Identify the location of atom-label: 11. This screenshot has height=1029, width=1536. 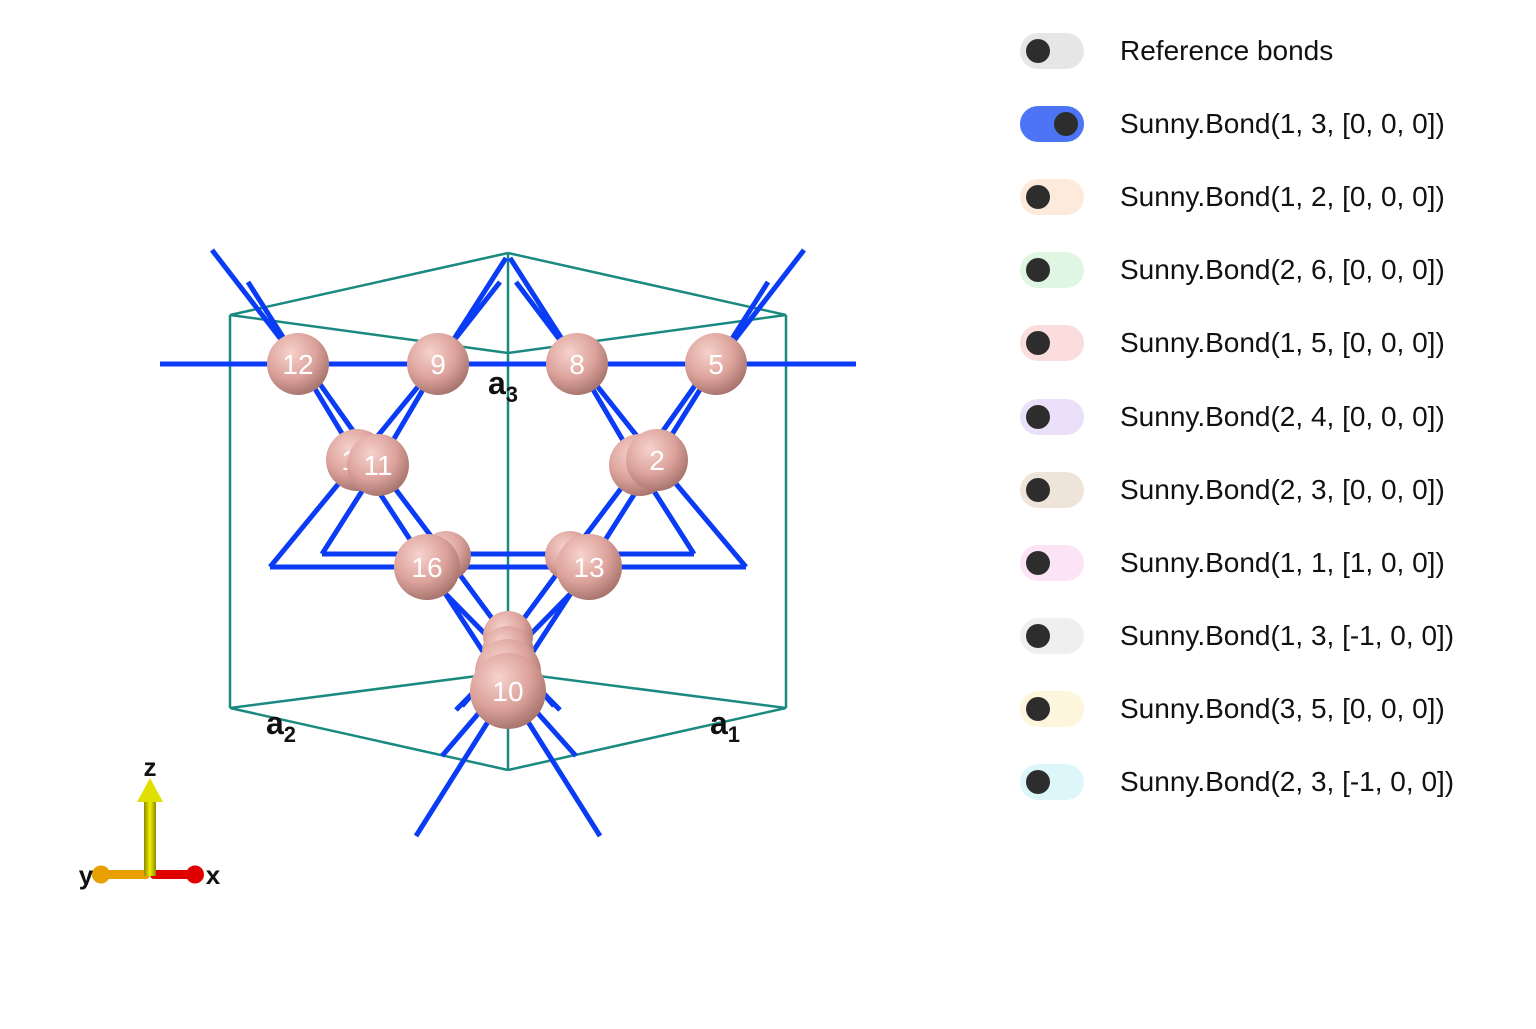
(377, 465).